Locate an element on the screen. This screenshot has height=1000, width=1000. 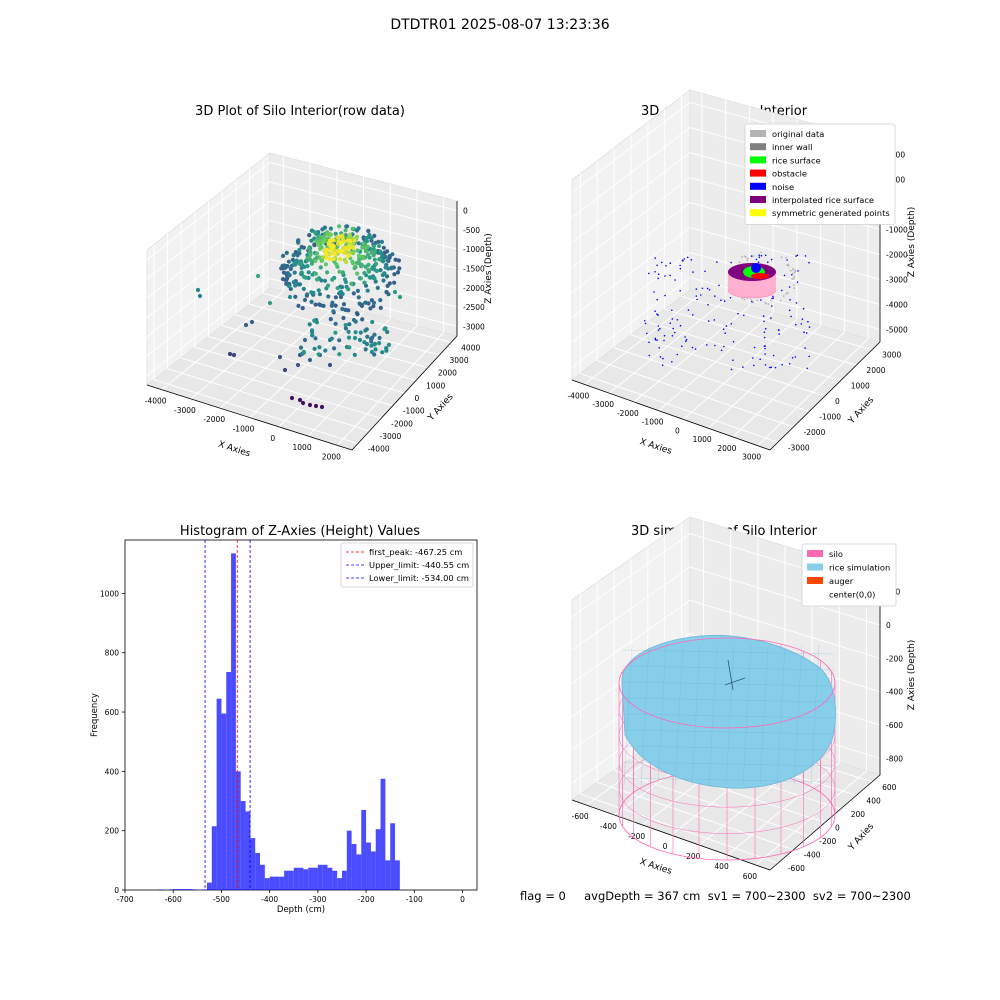
p2-x-axis-line is located at coordinates (671, 415).